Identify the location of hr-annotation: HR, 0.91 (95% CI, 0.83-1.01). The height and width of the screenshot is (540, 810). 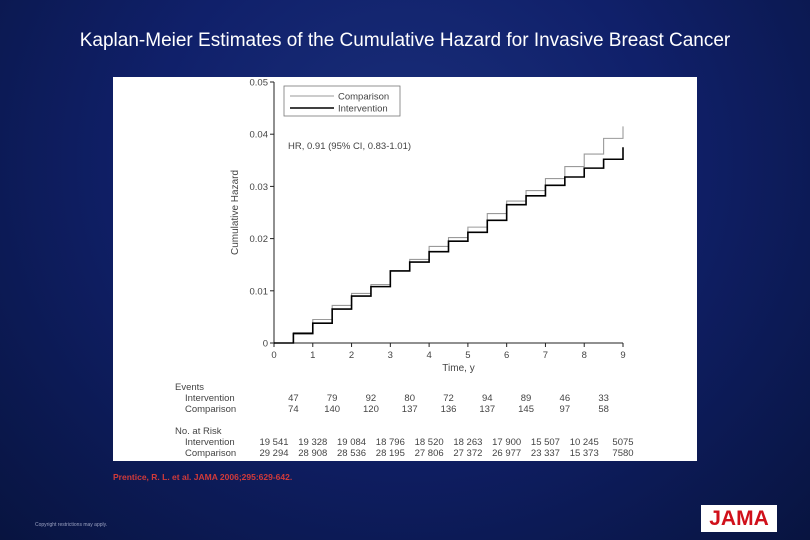
(349, 146).